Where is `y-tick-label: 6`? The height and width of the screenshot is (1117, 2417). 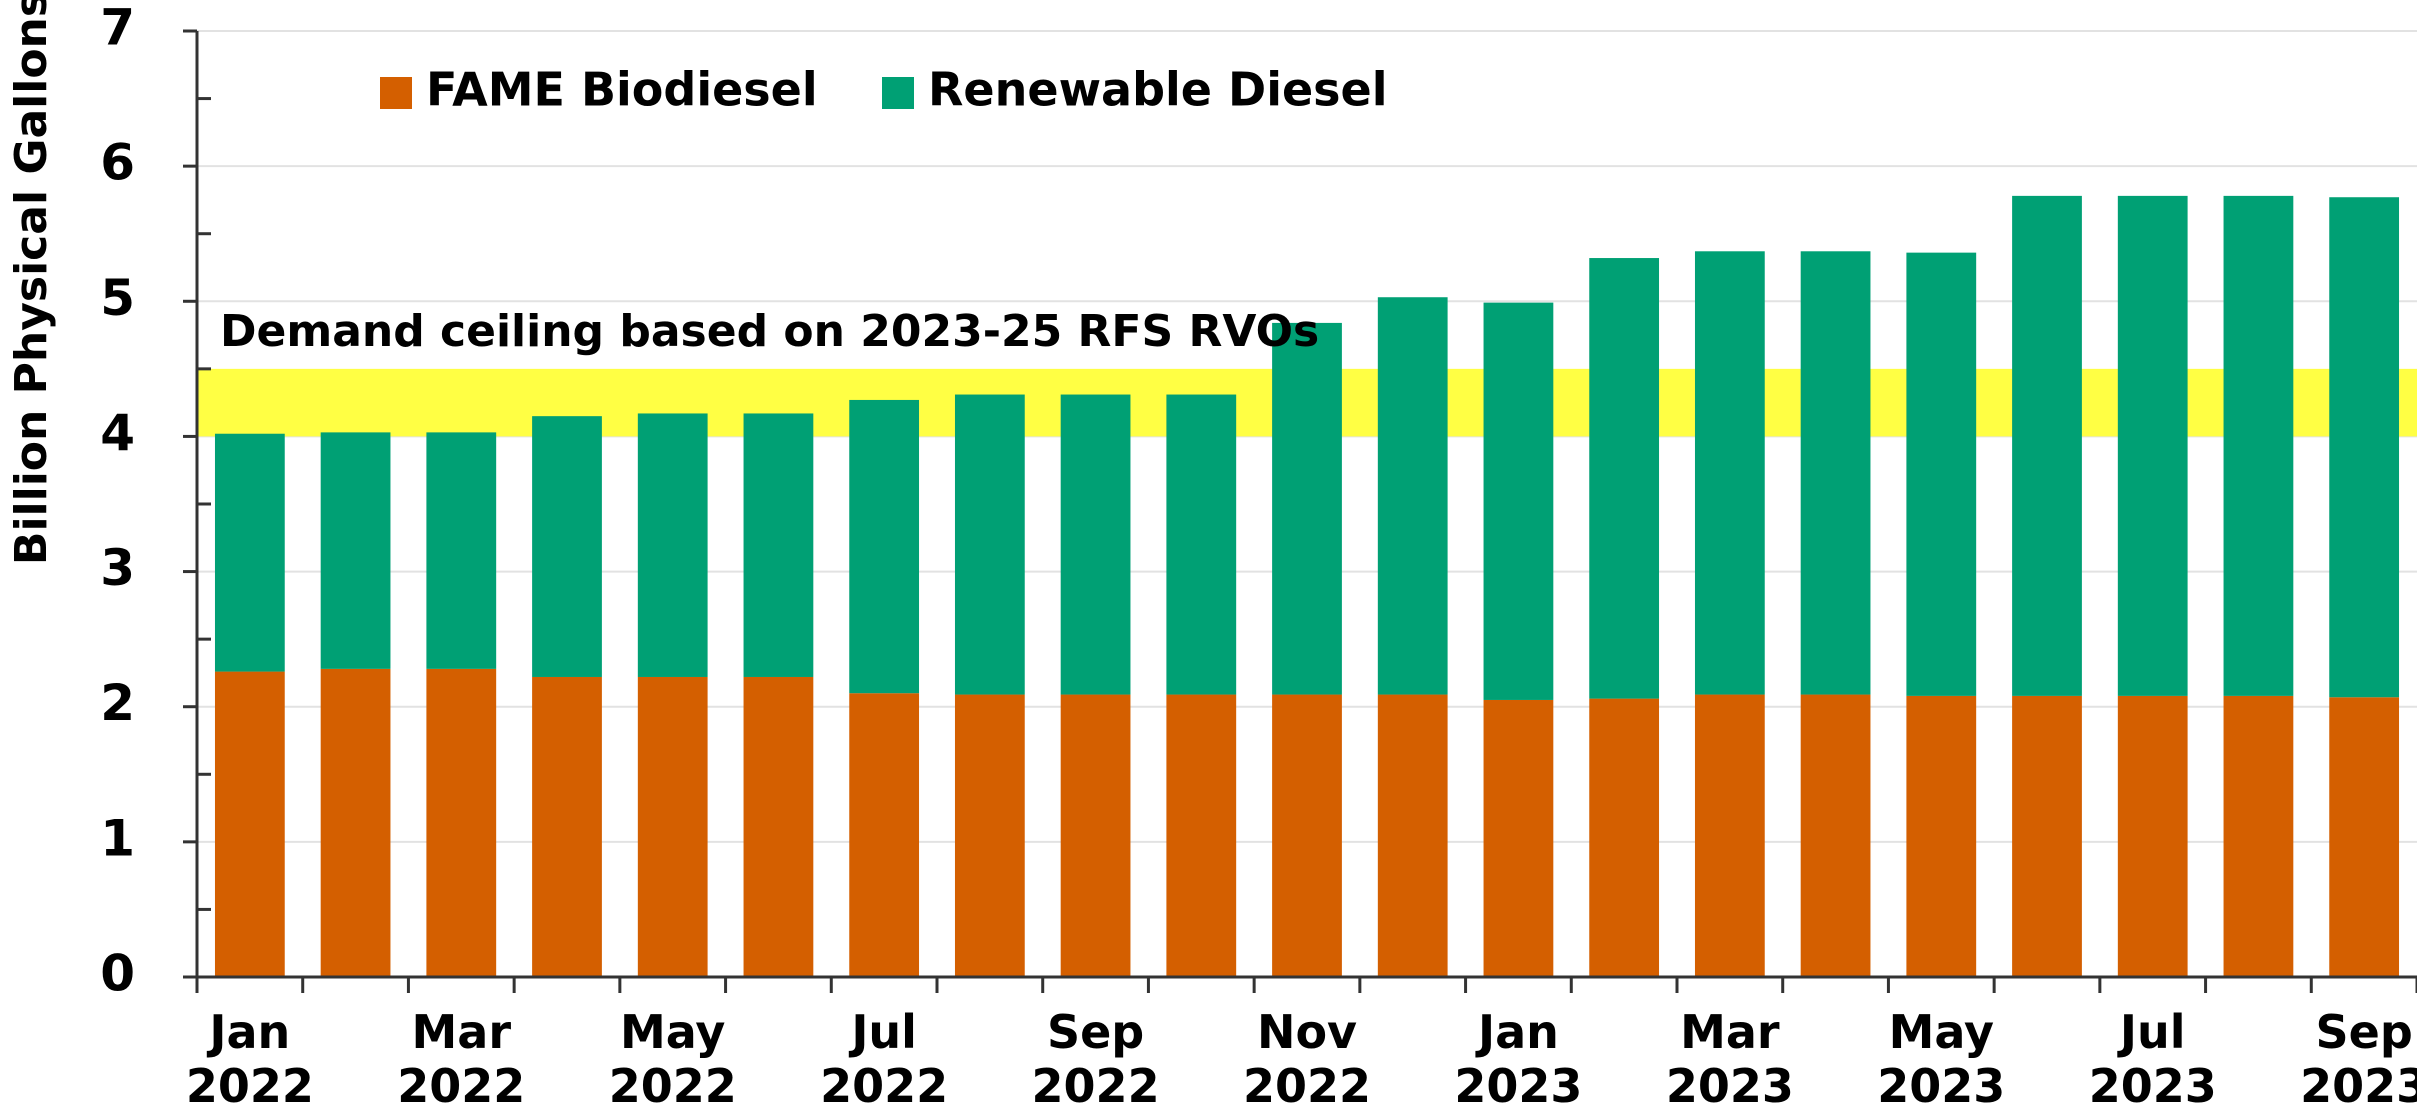 y-tick-label: 6 is located at coordinates (117, 163).